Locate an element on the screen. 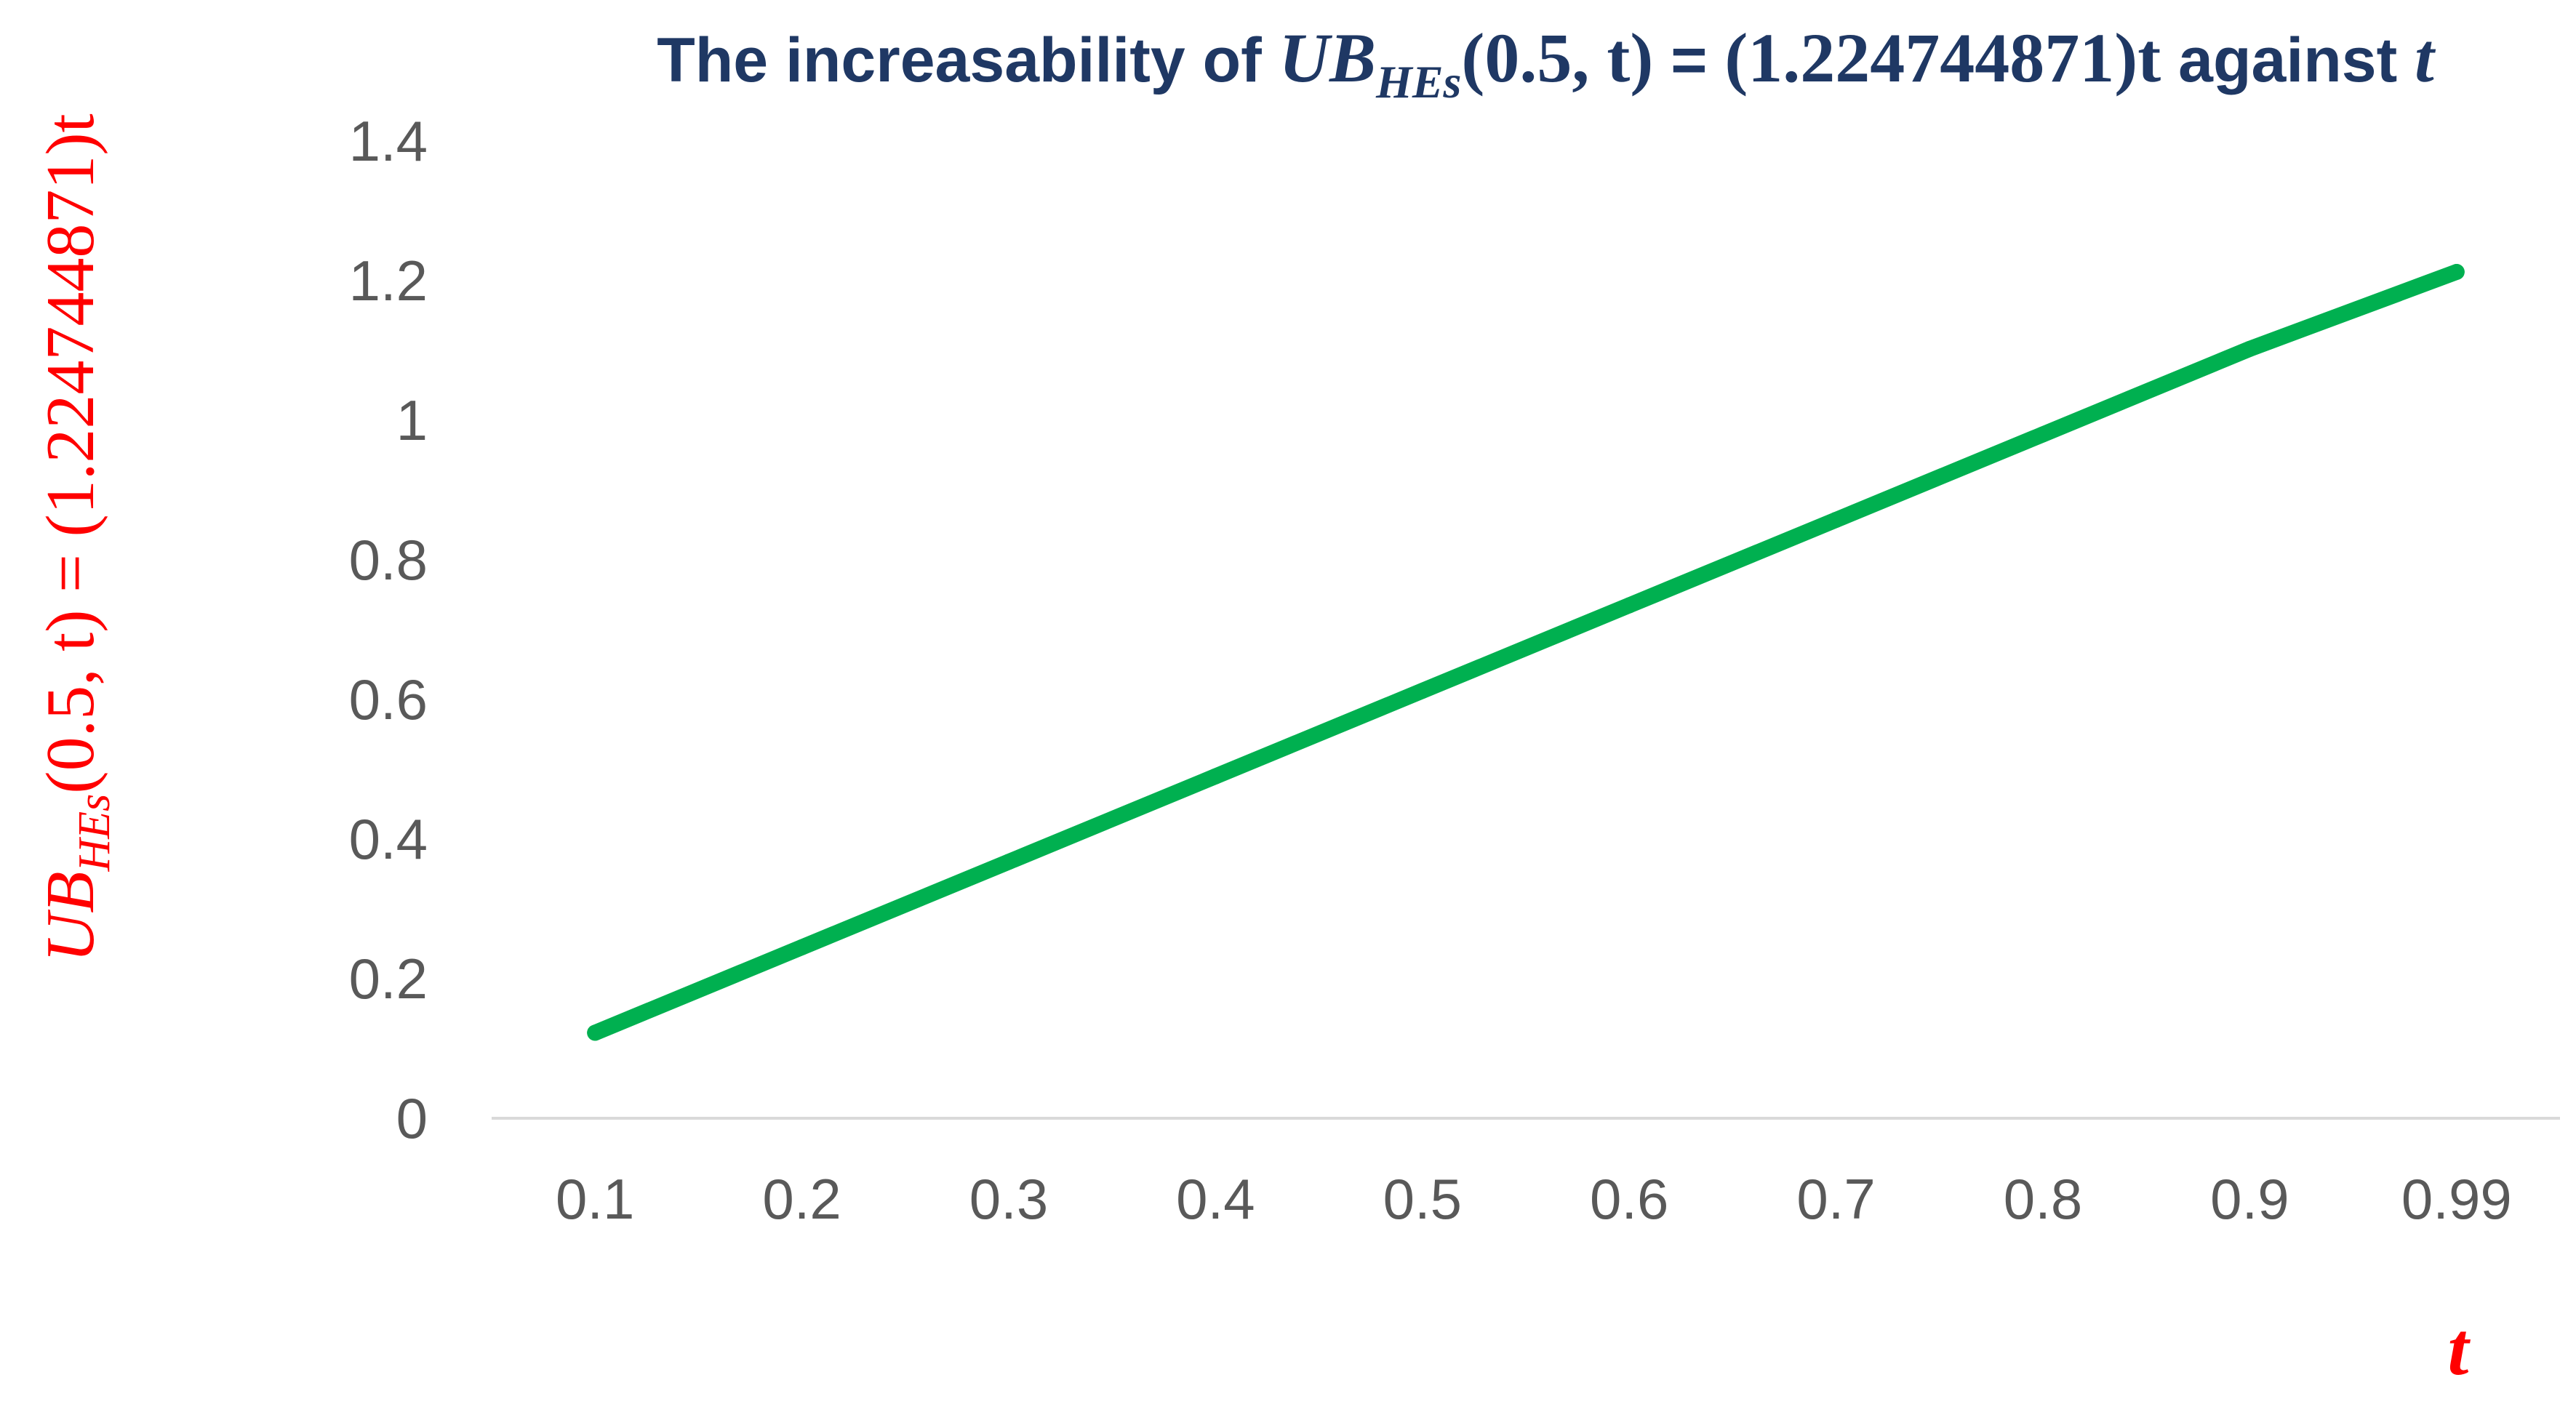 This screenshot has width=2576, height=1404. x-tick-label: 0.6 is located at coordinates (1629, 1199).